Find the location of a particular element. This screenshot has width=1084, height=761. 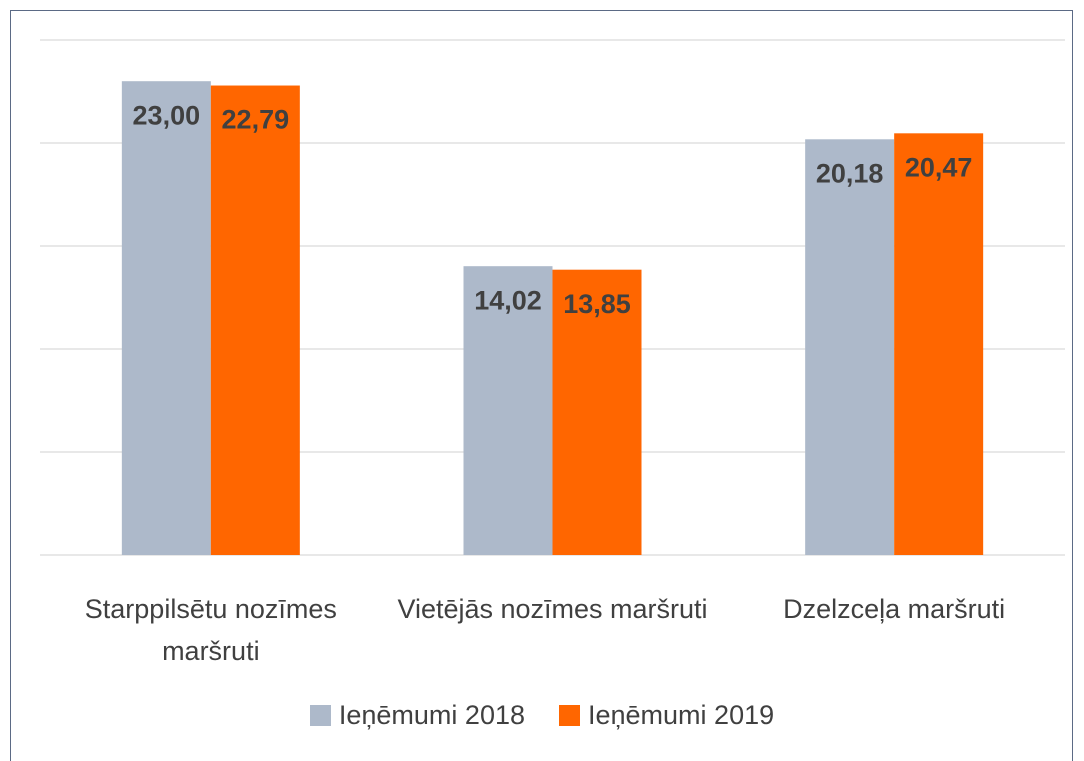

data-label: 20,47 is located at coordinates (939, 167).